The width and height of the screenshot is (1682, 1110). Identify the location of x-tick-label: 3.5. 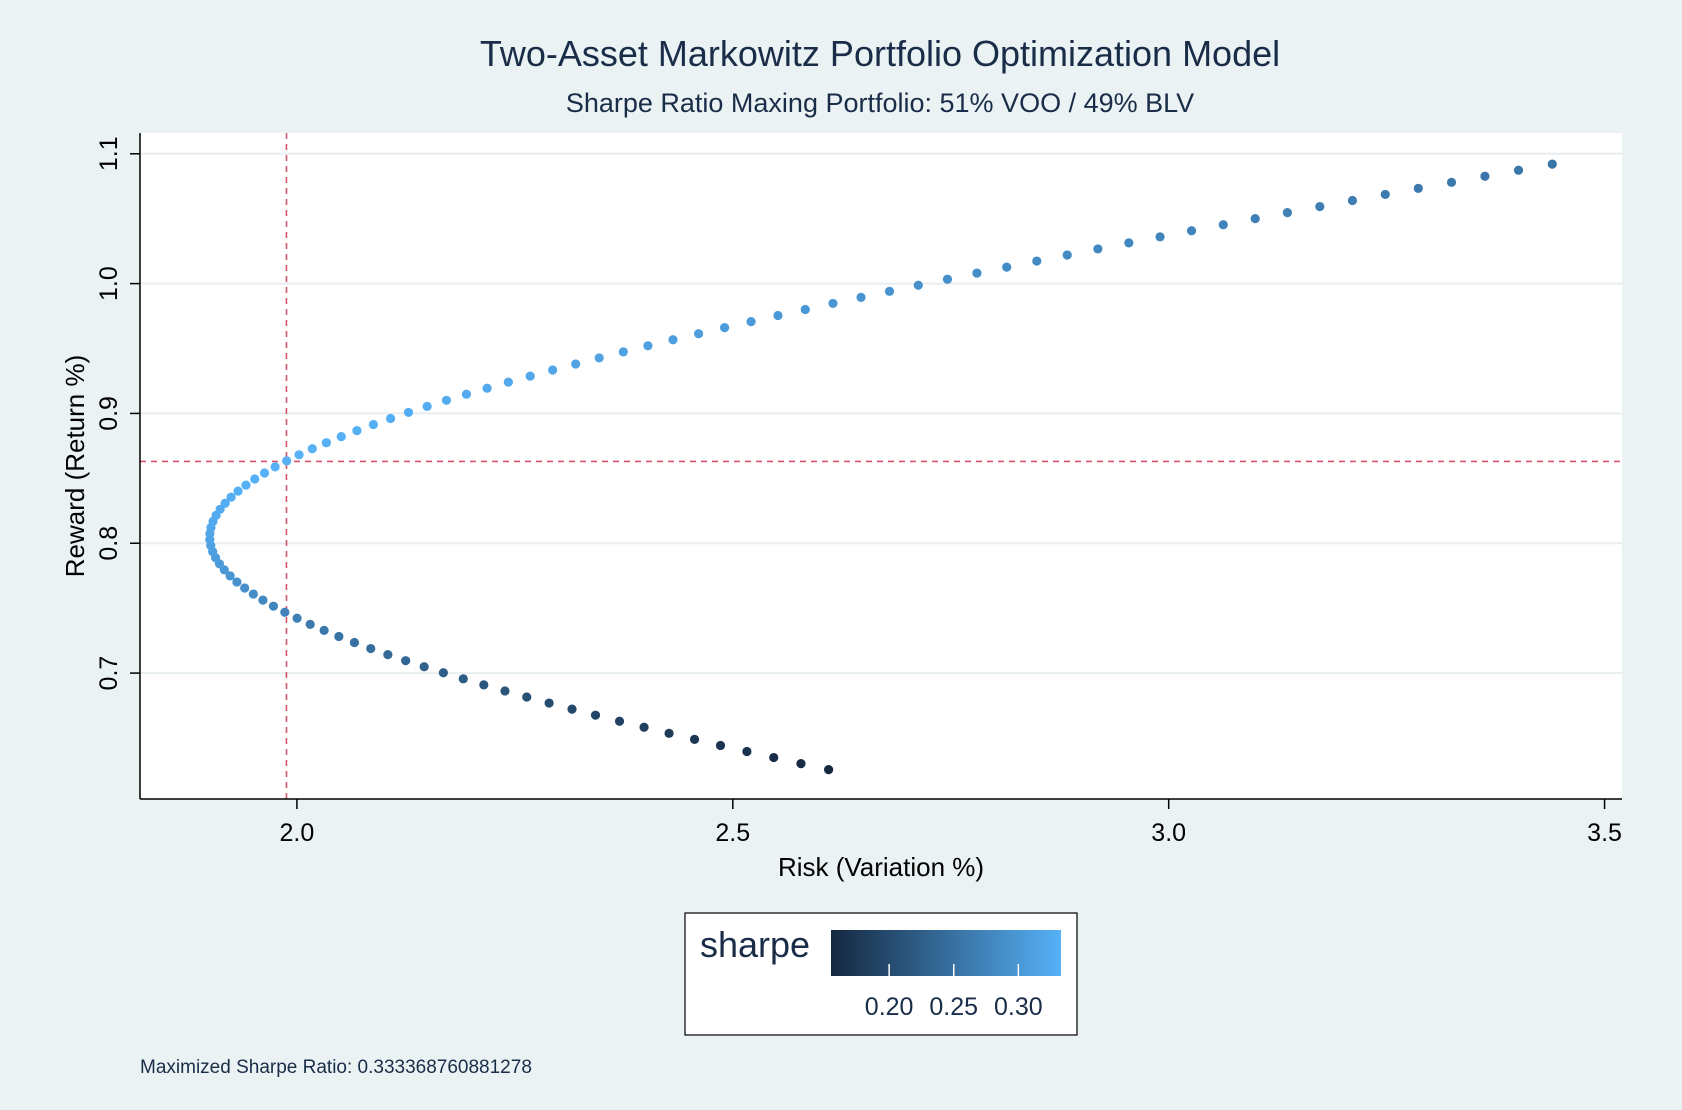
(1604, 833).